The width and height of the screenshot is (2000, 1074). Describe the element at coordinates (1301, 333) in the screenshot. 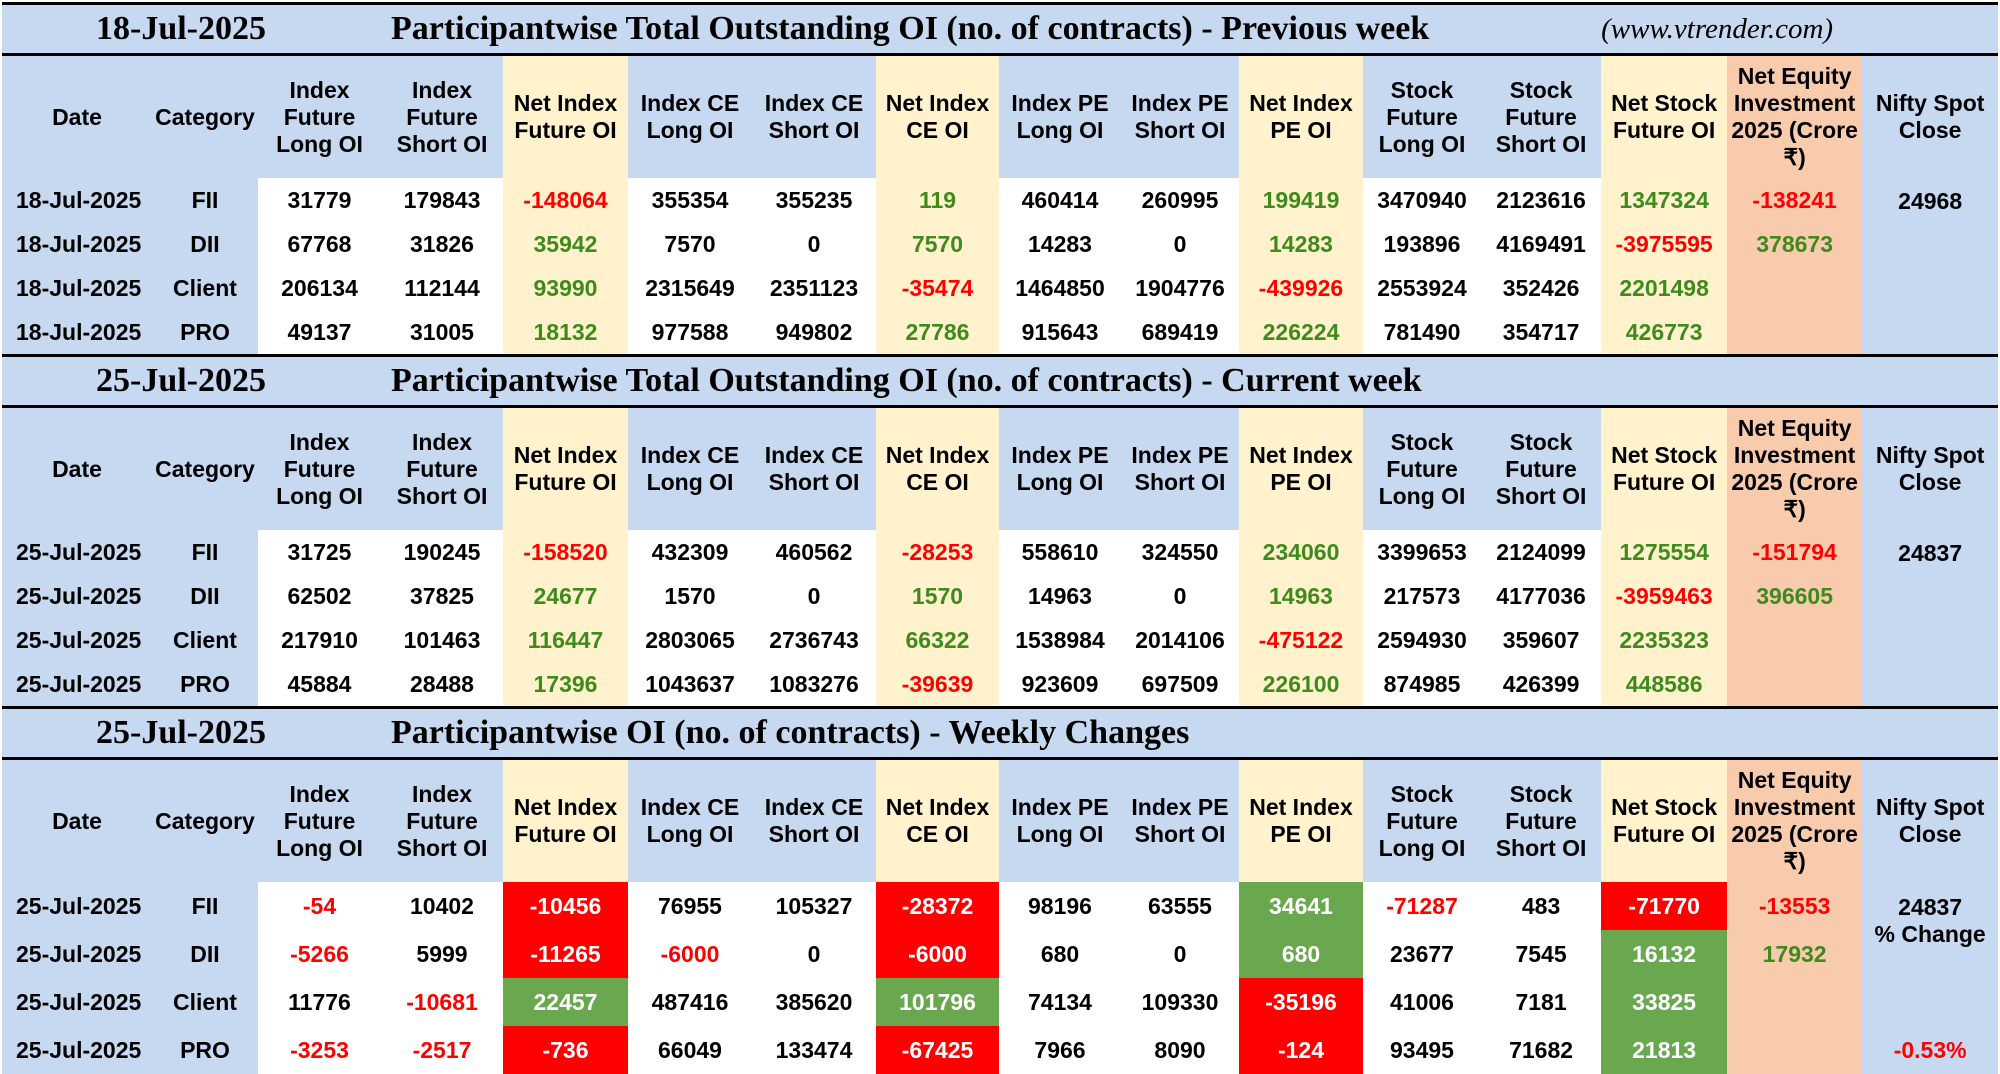

I see `cell-npe: 226224` at that location.